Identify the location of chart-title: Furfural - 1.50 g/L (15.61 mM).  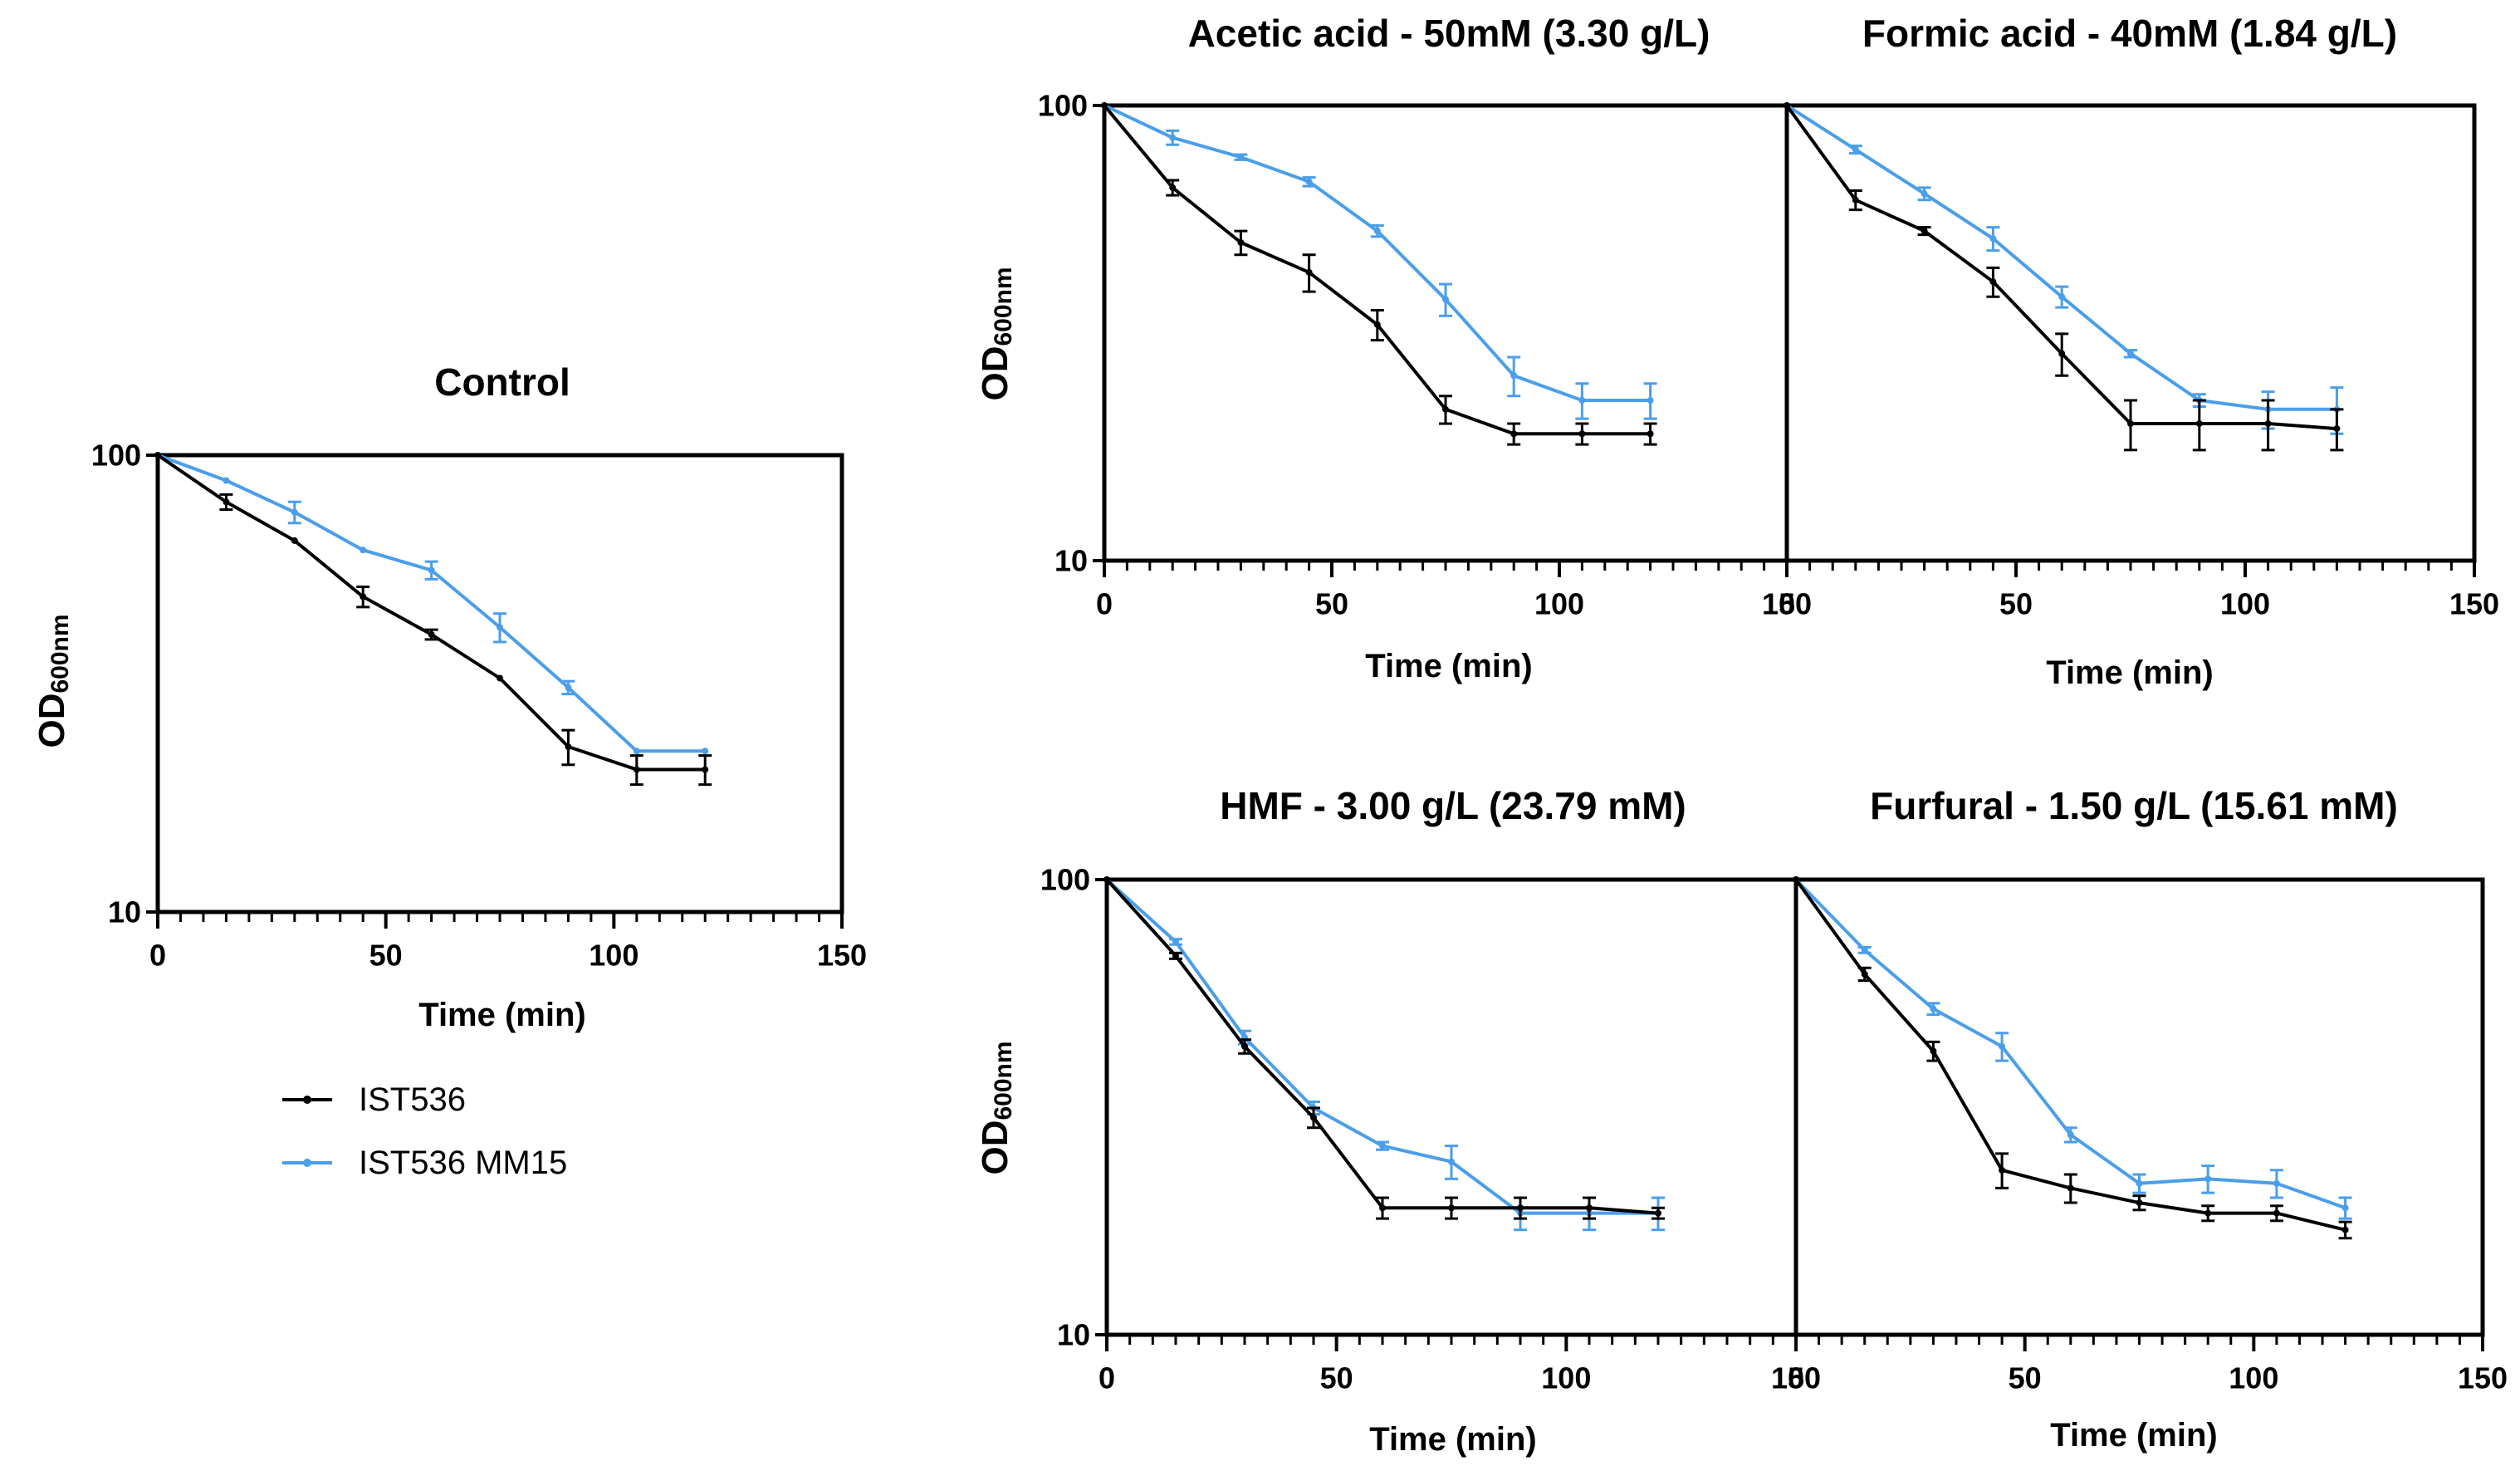
(2134, 805).